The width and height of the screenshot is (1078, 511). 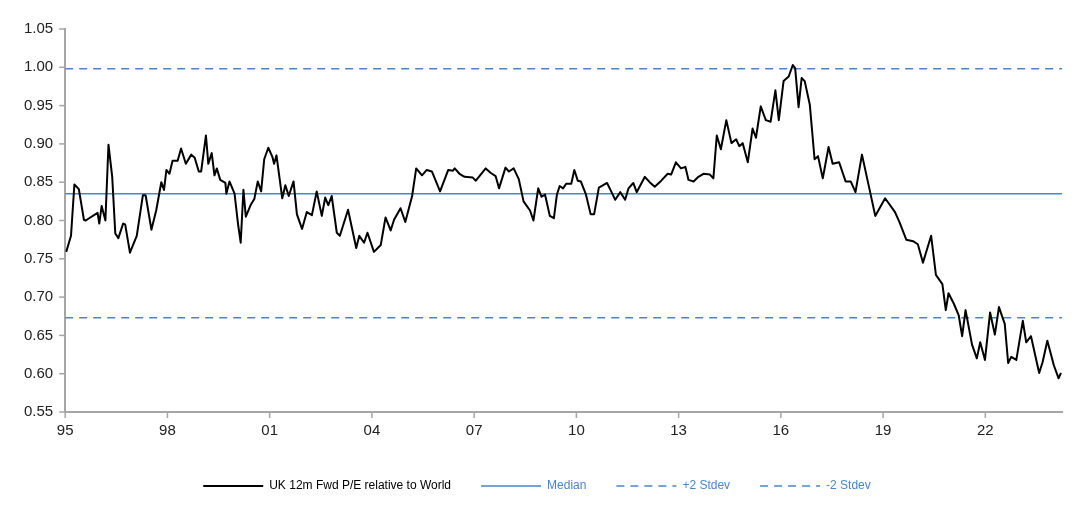 What do you see at coordinates (985, 430) in the screenshot?
I see `x-tick-label: 22` at bounding box center [985, 430].